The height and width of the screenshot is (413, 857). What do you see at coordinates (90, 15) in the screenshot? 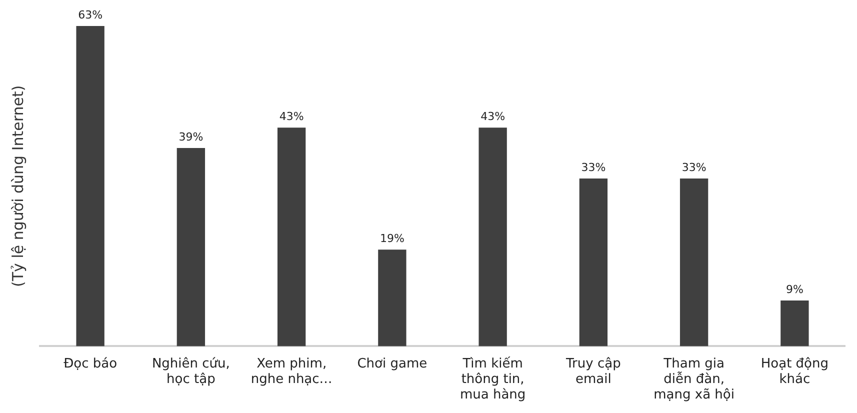
I see `data-label: 63%` at bounding box center [90, 15].